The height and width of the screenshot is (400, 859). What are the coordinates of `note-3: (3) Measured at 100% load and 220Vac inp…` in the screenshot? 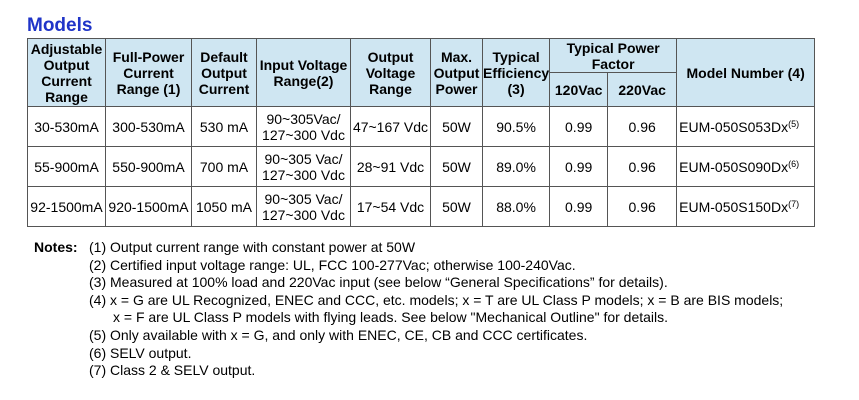 It's located at (378, 282).